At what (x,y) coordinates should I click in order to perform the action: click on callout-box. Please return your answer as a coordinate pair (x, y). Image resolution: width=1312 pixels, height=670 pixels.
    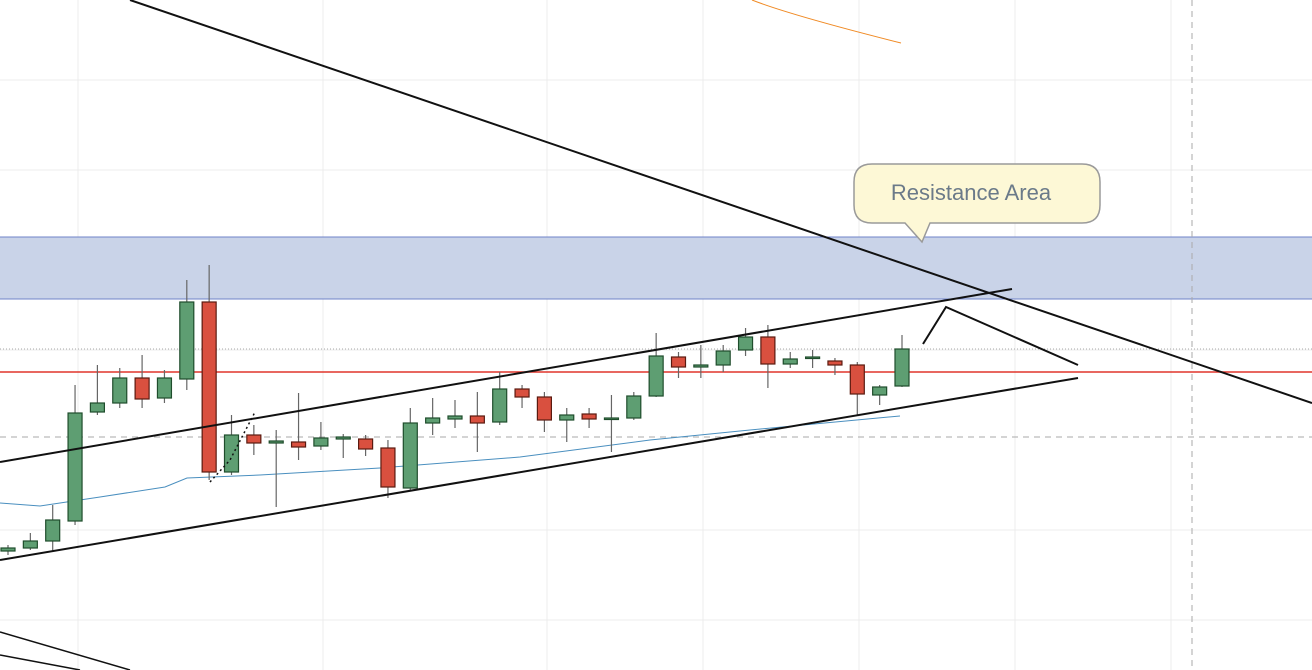
    Looking at the image, I should click on (977, 203).